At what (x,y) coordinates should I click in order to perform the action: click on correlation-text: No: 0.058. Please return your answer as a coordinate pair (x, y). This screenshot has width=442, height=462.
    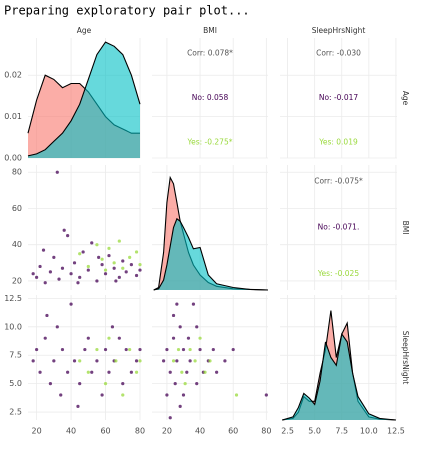
    Looking at the image, I should click on (210, 97).